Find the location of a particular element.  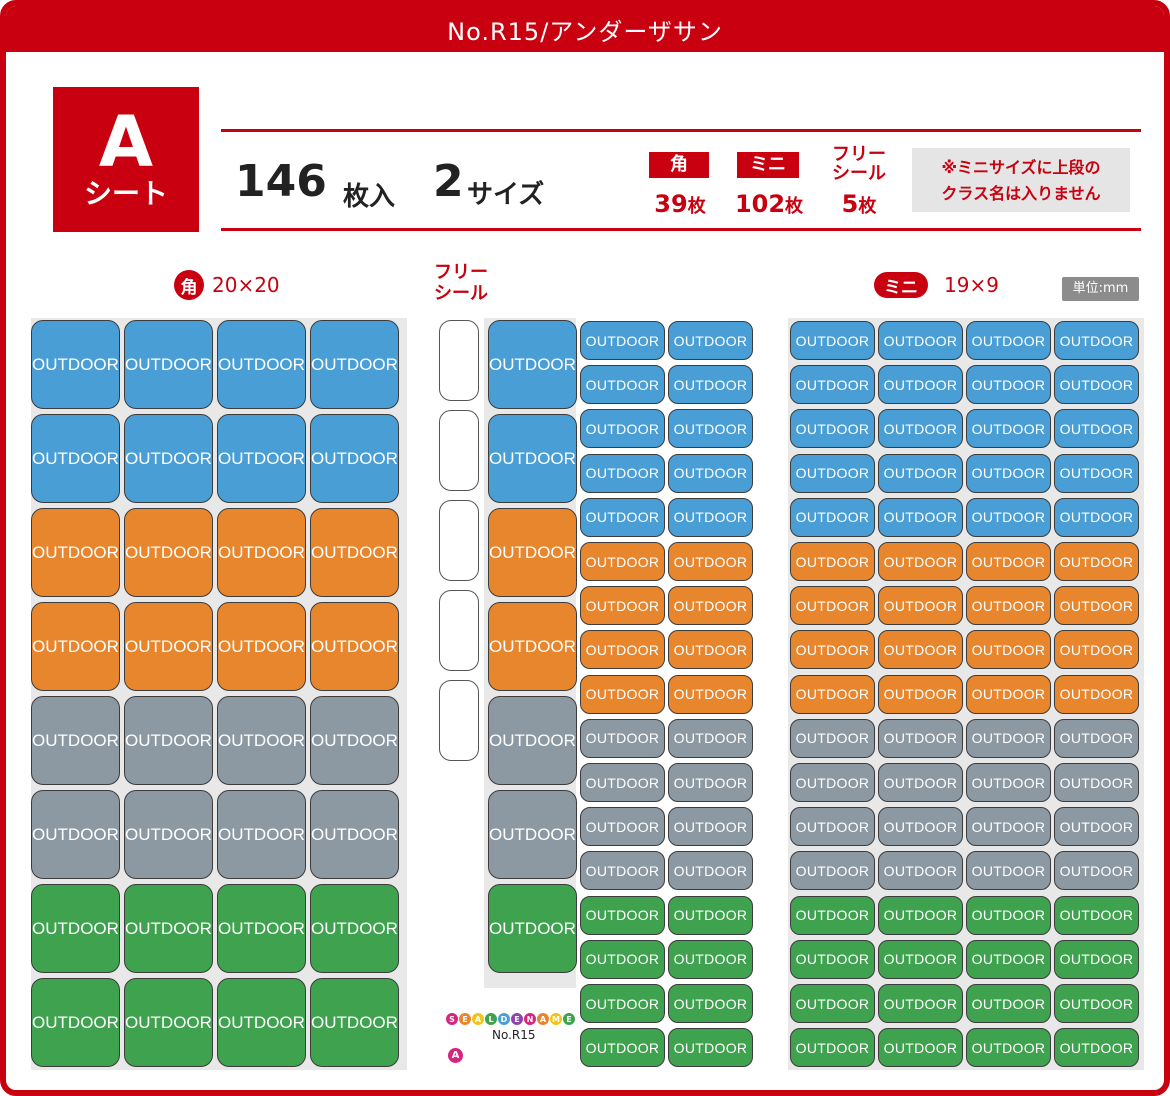

note-line: クラス名は入りません is located at coordinates (1021, 193).